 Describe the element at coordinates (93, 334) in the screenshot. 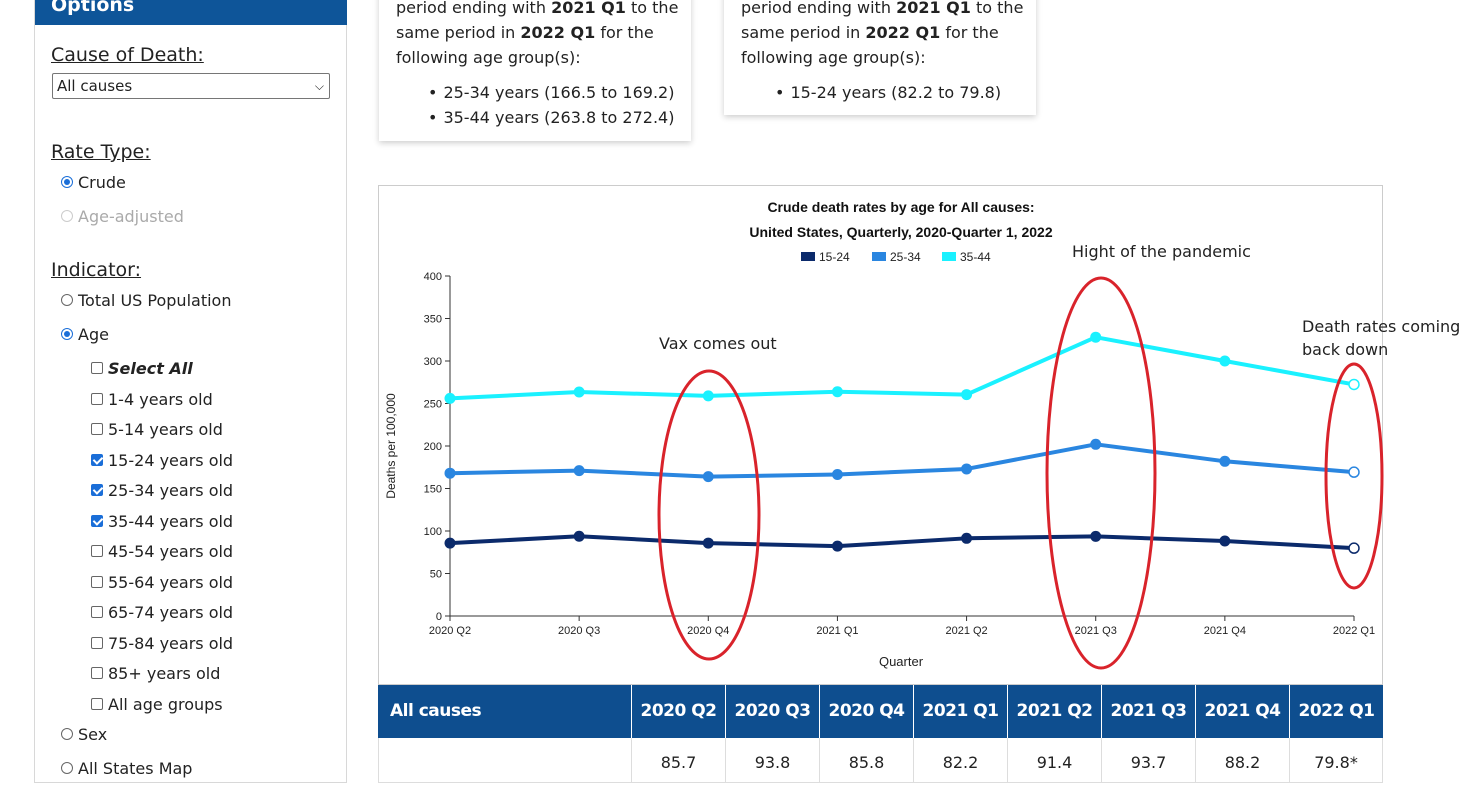

I see `indicator-age-label: Age` at that location.